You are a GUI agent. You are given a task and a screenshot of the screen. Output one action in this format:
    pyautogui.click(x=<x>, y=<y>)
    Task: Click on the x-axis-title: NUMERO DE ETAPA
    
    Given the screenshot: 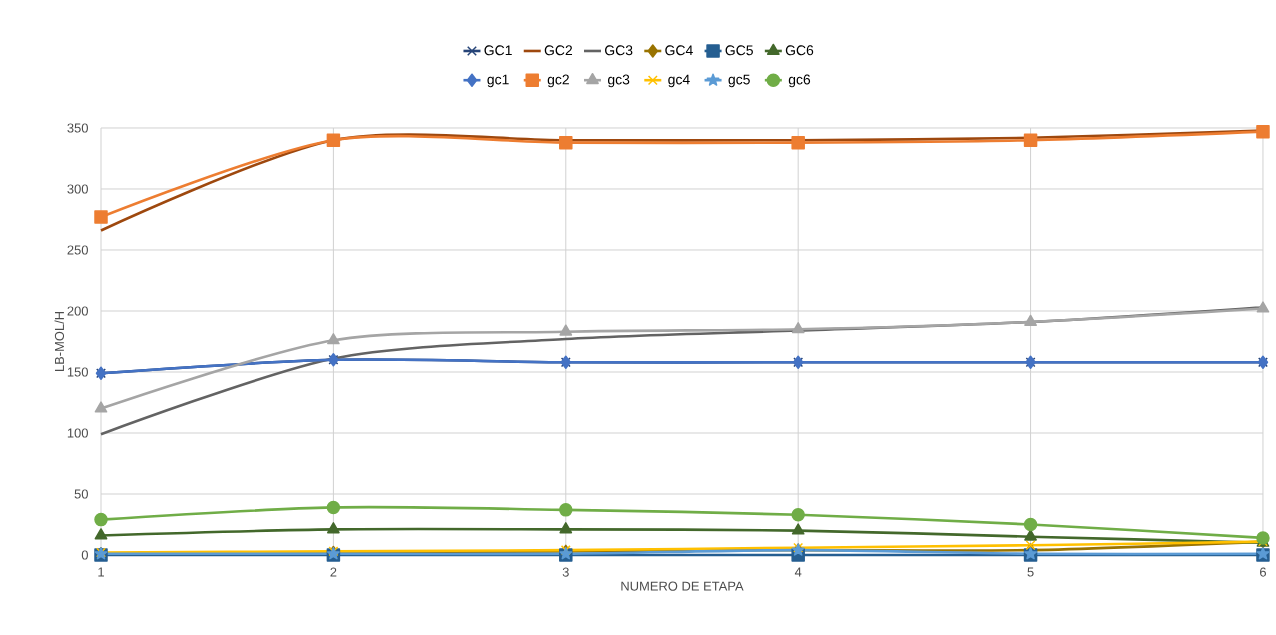 What is the action you would take?
    pyautogui.click(x=682, y=586)
    